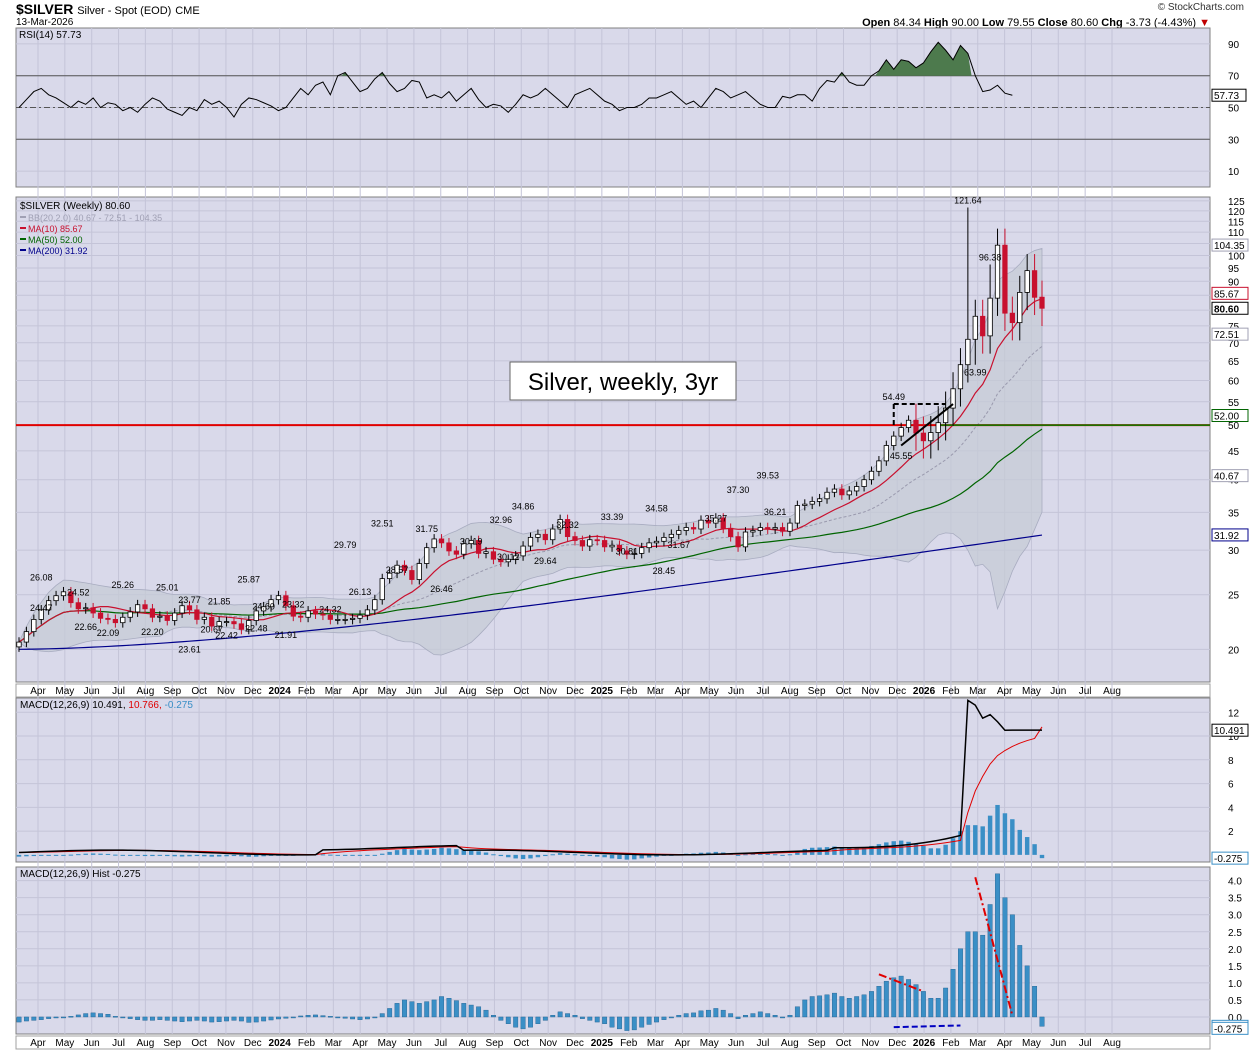 Image resolution: width=1250 pixels, height=1051 pixels. I want to click on hist-tick-label: 2.5, so click(1235, 933).